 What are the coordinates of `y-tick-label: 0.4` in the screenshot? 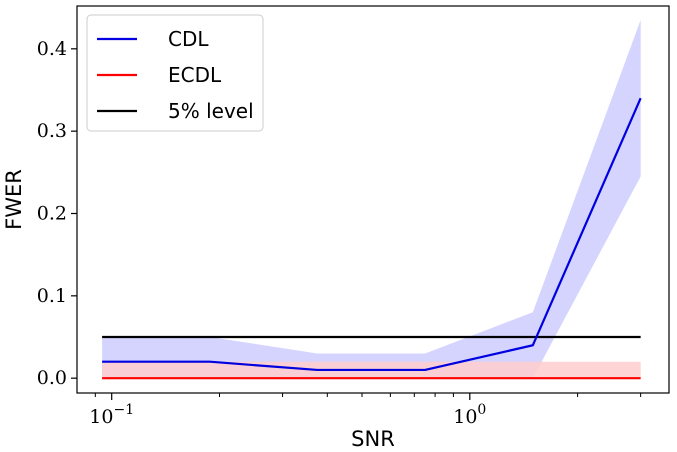 It's located at (52, 49).